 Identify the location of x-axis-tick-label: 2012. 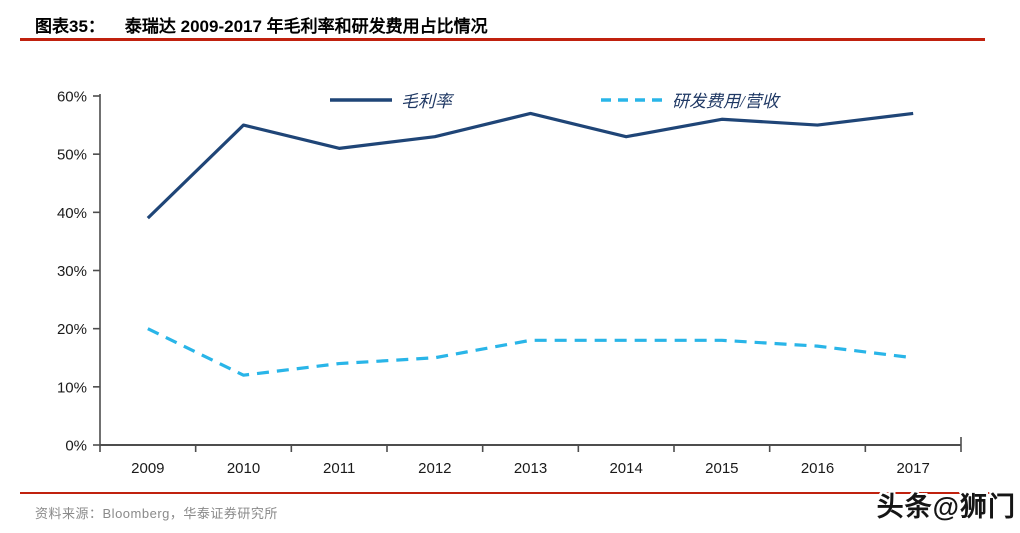
(434, 468).